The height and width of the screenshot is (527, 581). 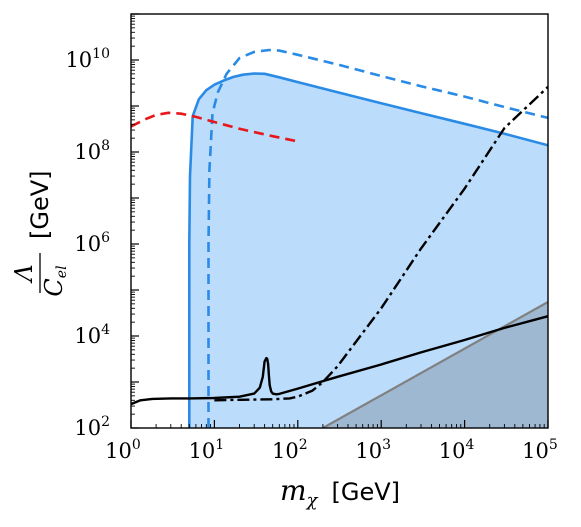 I want to click on x-tick-label: 101, so click(x=207, y=450).